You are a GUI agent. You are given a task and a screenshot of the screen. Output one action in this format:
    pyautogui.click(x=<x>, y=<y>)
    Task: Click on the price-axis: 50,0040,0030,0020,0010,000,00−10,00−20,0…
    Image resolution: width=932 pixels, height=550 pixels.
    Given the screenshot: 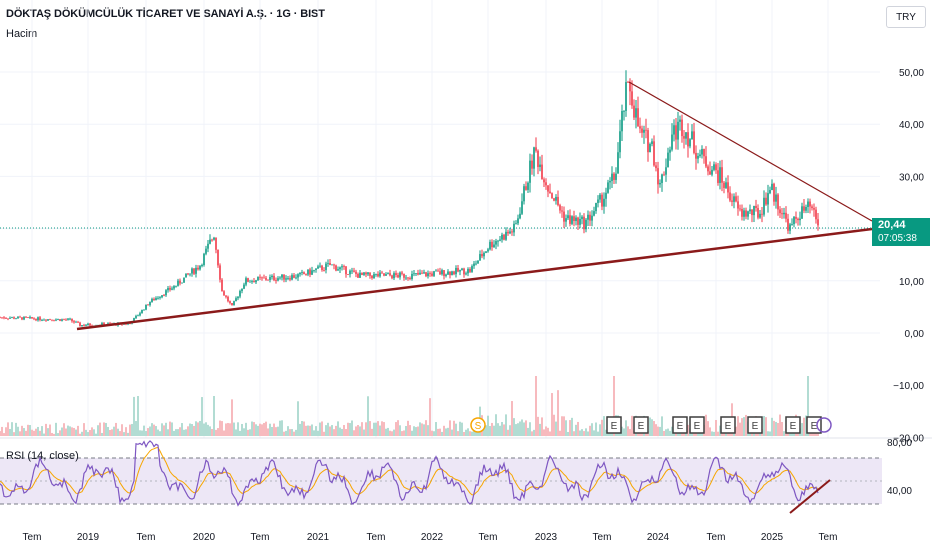 What is the action you would take?
    pyautogui.click(x=908, y=256)
    